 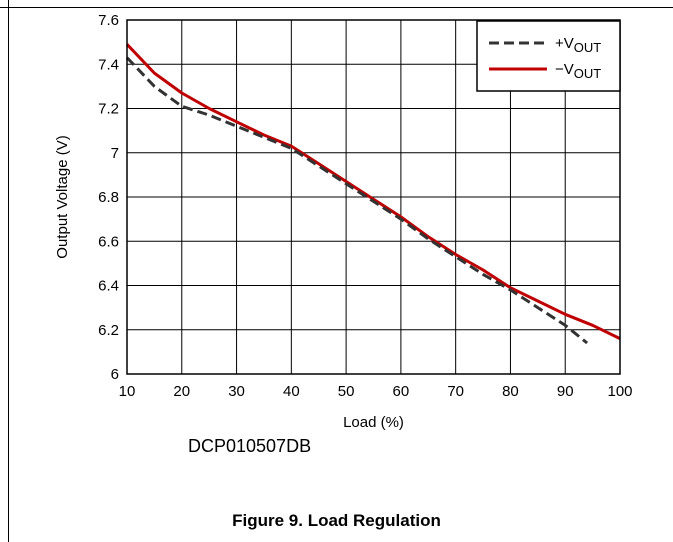 What do you see at coordinates (181, 391) in the screenshot?
I see `x-tick-label: 20` at bounding box center [181, 391].